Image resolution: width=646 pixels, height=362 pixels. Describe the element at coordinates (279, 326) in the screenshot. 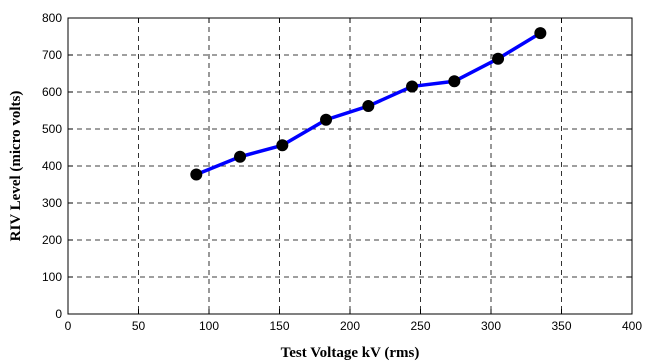

I see `x-tick-label: 150` at that location.